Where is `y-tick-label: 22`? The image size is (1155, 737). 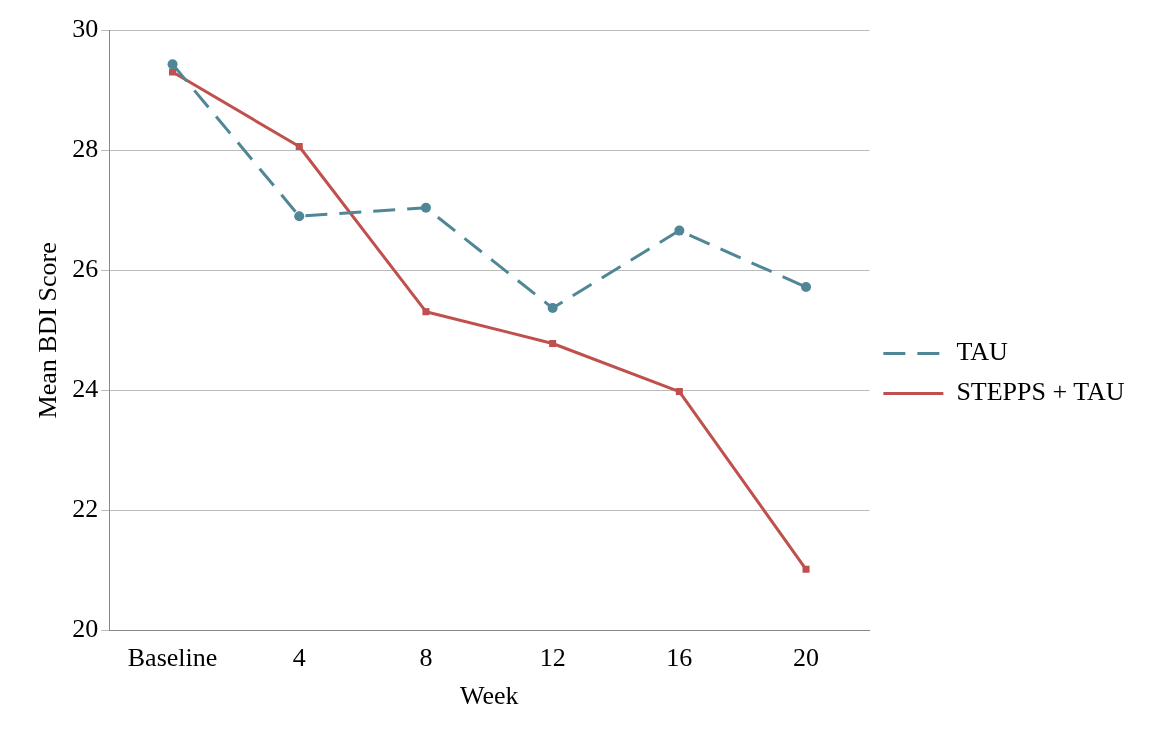
y-tick-label: 22 is located at coordinates (85, 509).